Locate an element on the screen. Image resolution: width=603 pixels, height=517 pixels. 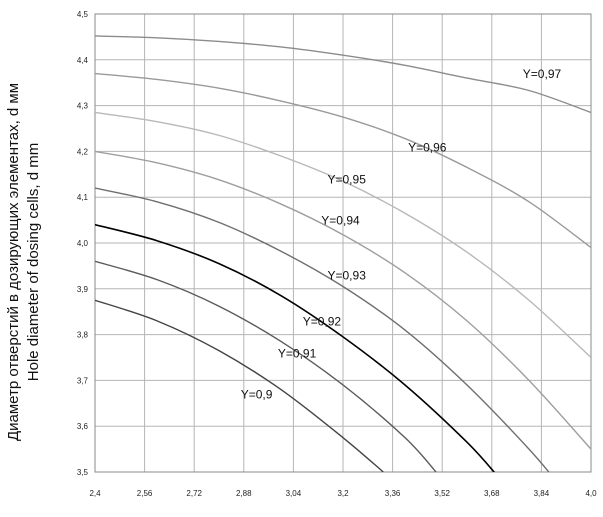
curve-label: Y=0,96 is located at coordinates (427, 147).